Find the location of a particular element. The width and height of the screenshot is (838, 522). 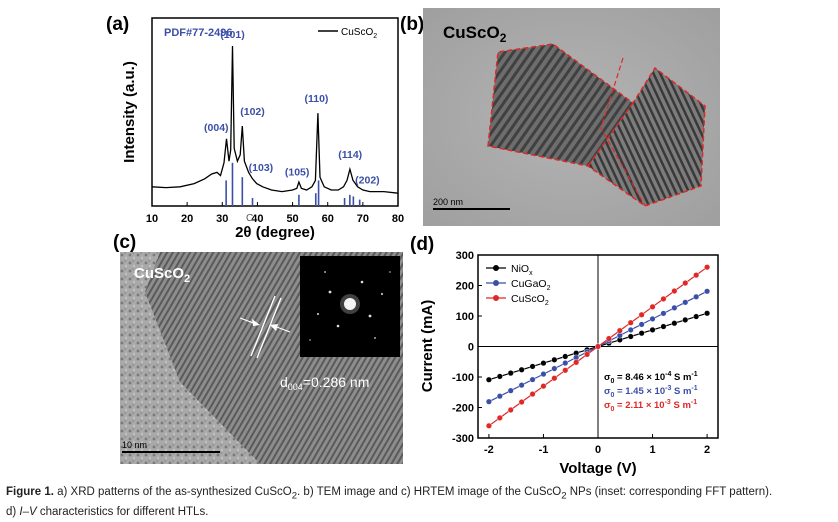

iv-xtick-label: -1 is located at coordinates (544, 450).